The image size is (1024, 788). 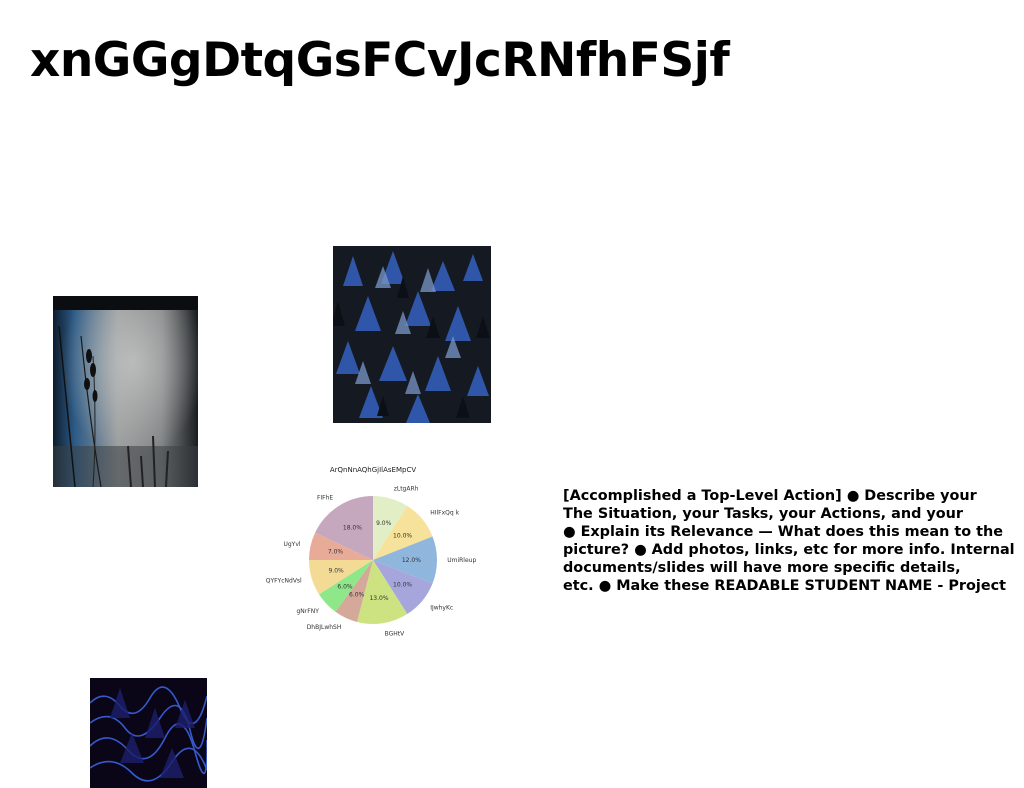 I want to click on pie-percent-label: 12.0%, so click(x=411, y=560).